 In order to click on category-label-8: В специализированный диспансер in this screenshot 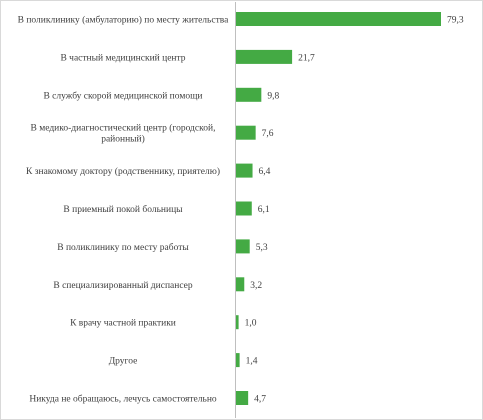, I will do `click(123, 285)`.